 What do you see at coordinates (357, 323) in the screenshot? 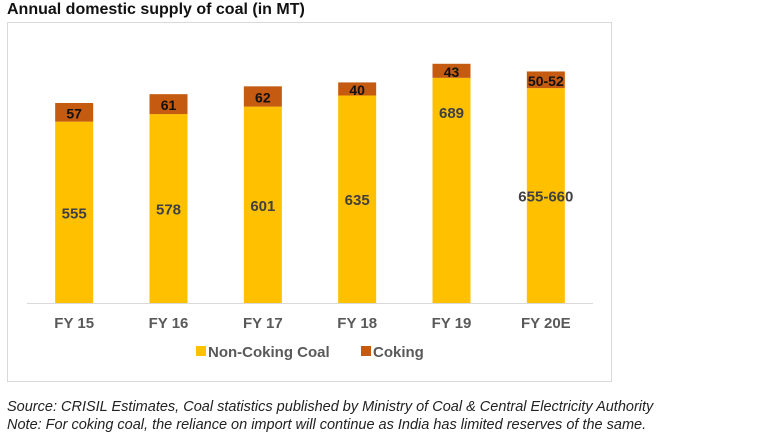
I see `x-tick-label-3: FY 18` at bounding box center [357, 323].